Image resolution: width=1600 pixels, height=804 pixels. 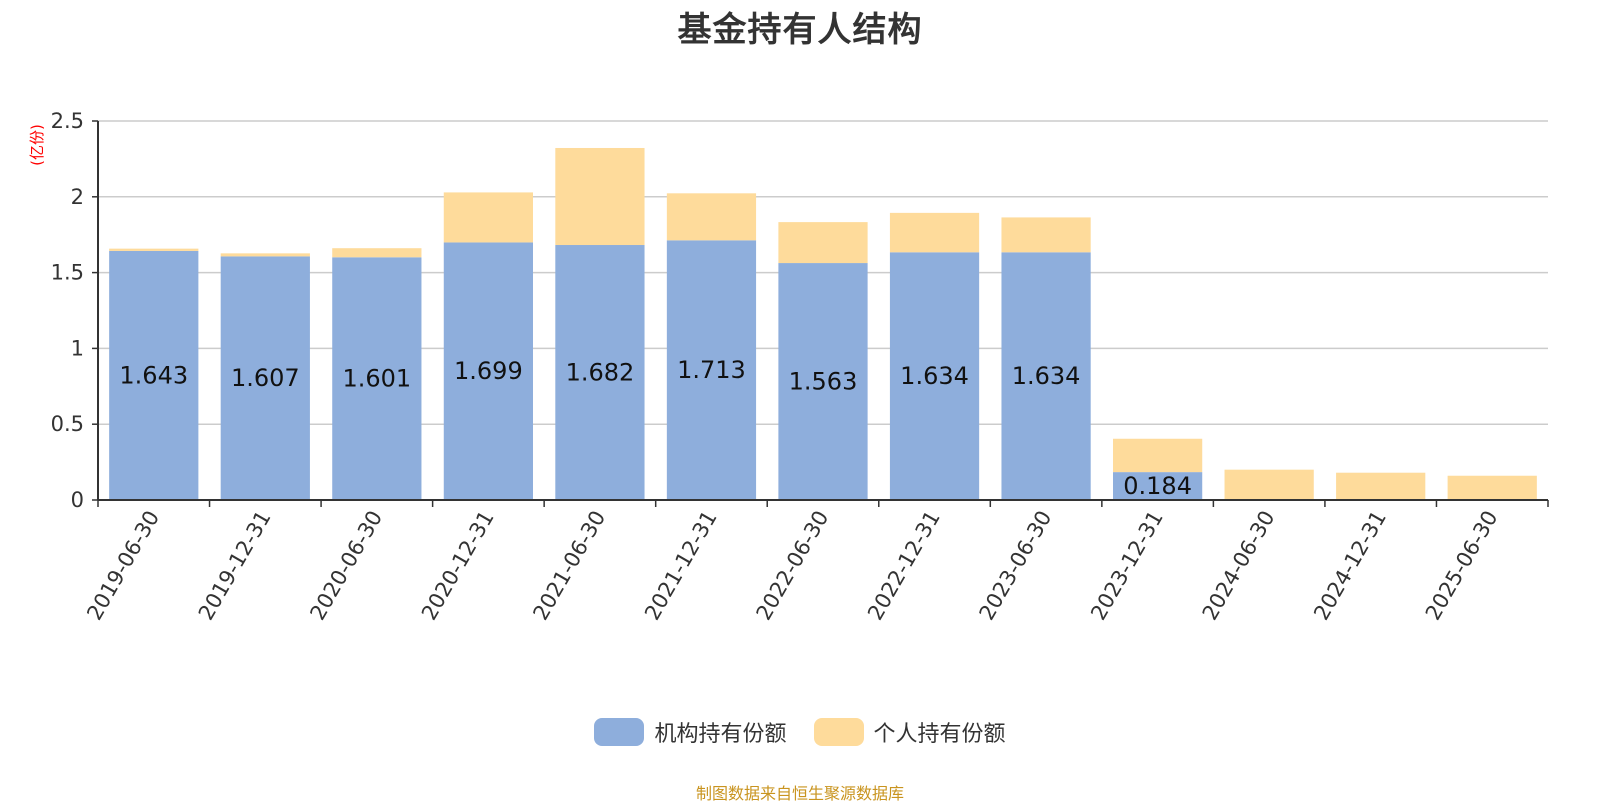 What do you see at coordinates (1016, 566) in the screenshot?
I see `x-tick-label: 2023-06-30` at bounding box center [1016, 566].